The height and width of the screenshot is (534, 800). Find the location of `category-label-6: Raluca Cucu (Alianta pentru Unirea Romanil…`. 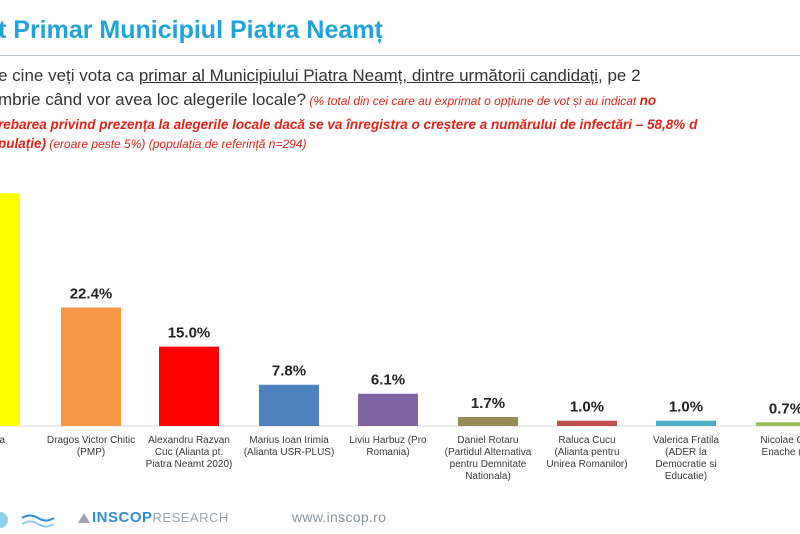

category-label-6: Raluca Cucu (Alianta pentru Unirea Romanil… is located at coordinates (586, 452).